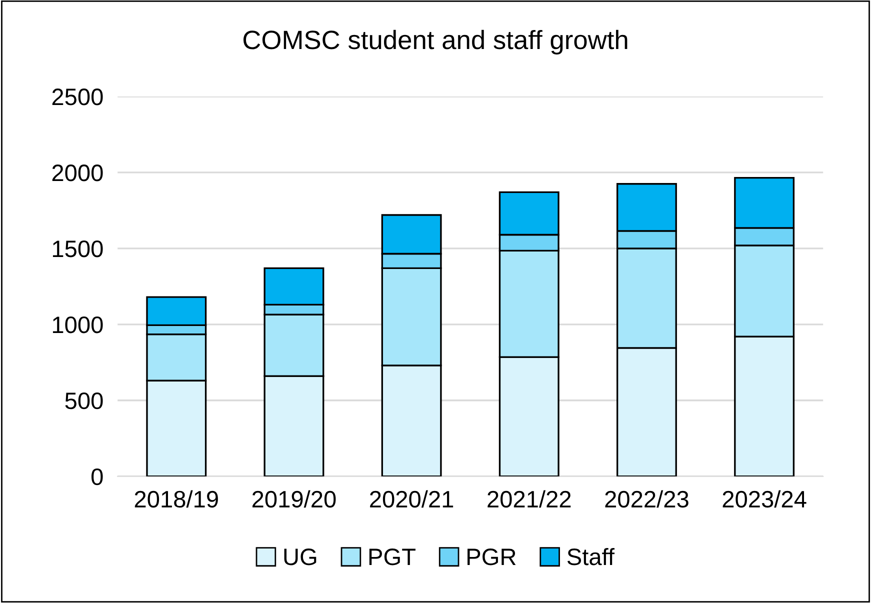 This screenshot has width=871, height=603. What do you see at coordinates (176, 499) in the screenshot?
I see `x-tick-label: 2018/19` at bounding box center [176, 499].